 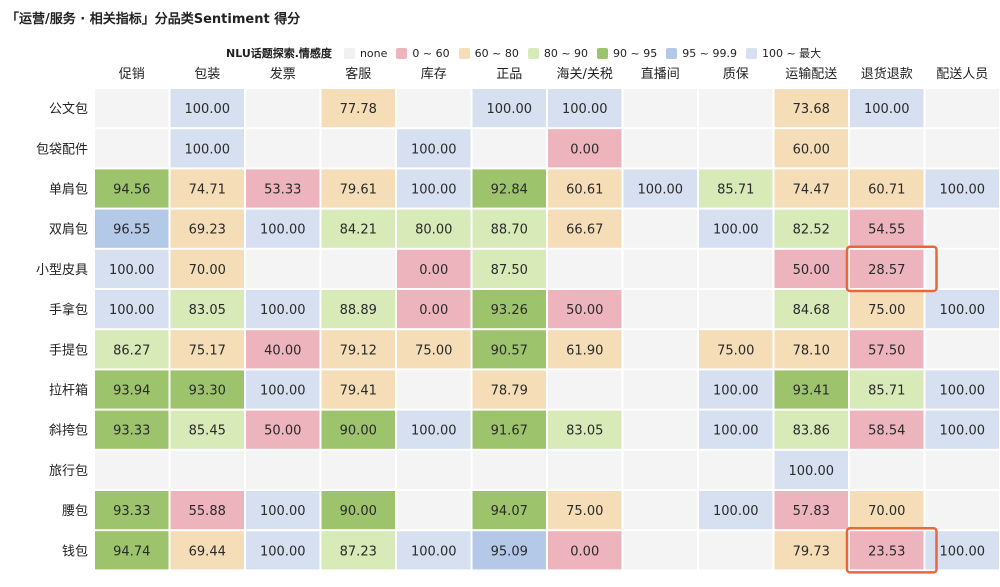 What do you see at coordinates (701, 53) in the screenshot?
I see `legend-item-95-99-9: 95 ~ 99.9` at bounding box center [701, 53].